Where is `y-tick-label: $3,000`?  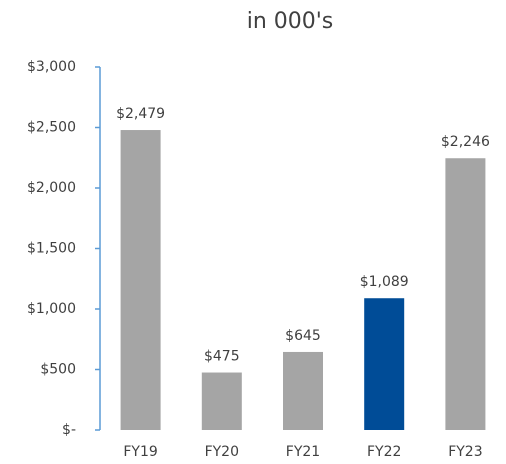 y-tick-label: $3,000 is located at coordinates (51, 67).